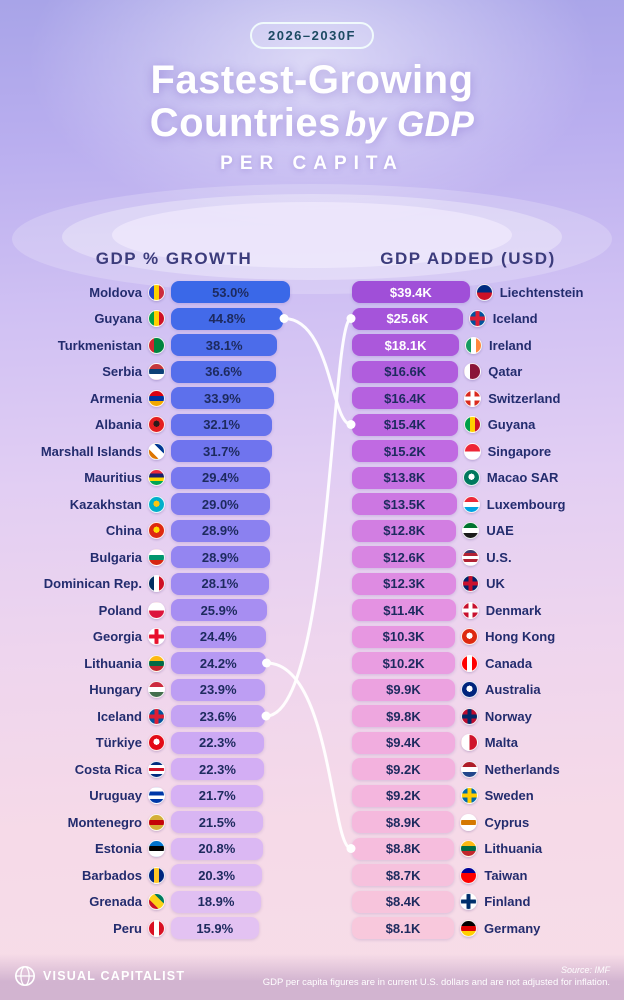 Image resolution: width=624 pixels, height=1000 pixels. What do you see at coordinates (585, 969) in the screenshot?
I see `source-note: Source: IMF` at bounding box center [585, 969].